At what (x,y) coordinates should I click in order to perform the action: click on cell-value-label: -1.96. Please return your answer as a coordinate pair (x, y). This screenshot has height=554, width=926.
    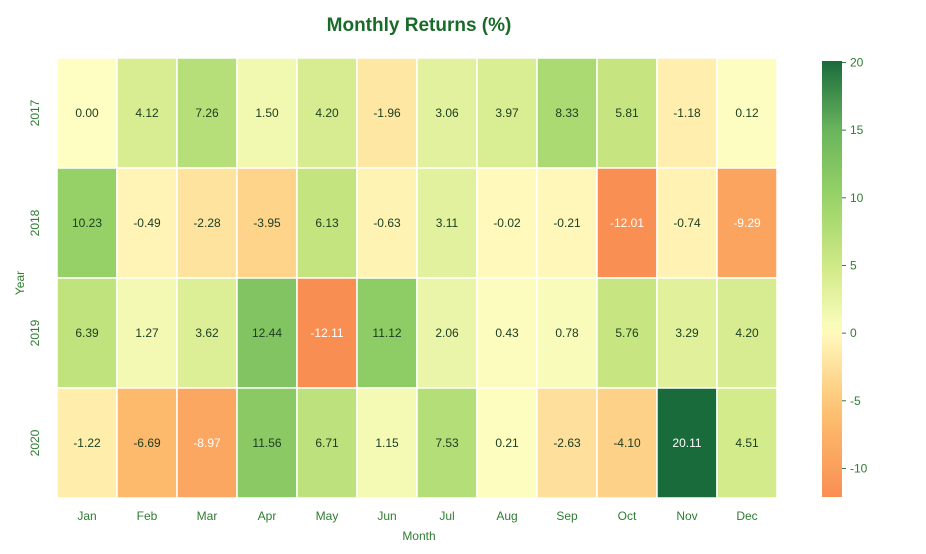
    Looking at the image, I should click on (387, 113).